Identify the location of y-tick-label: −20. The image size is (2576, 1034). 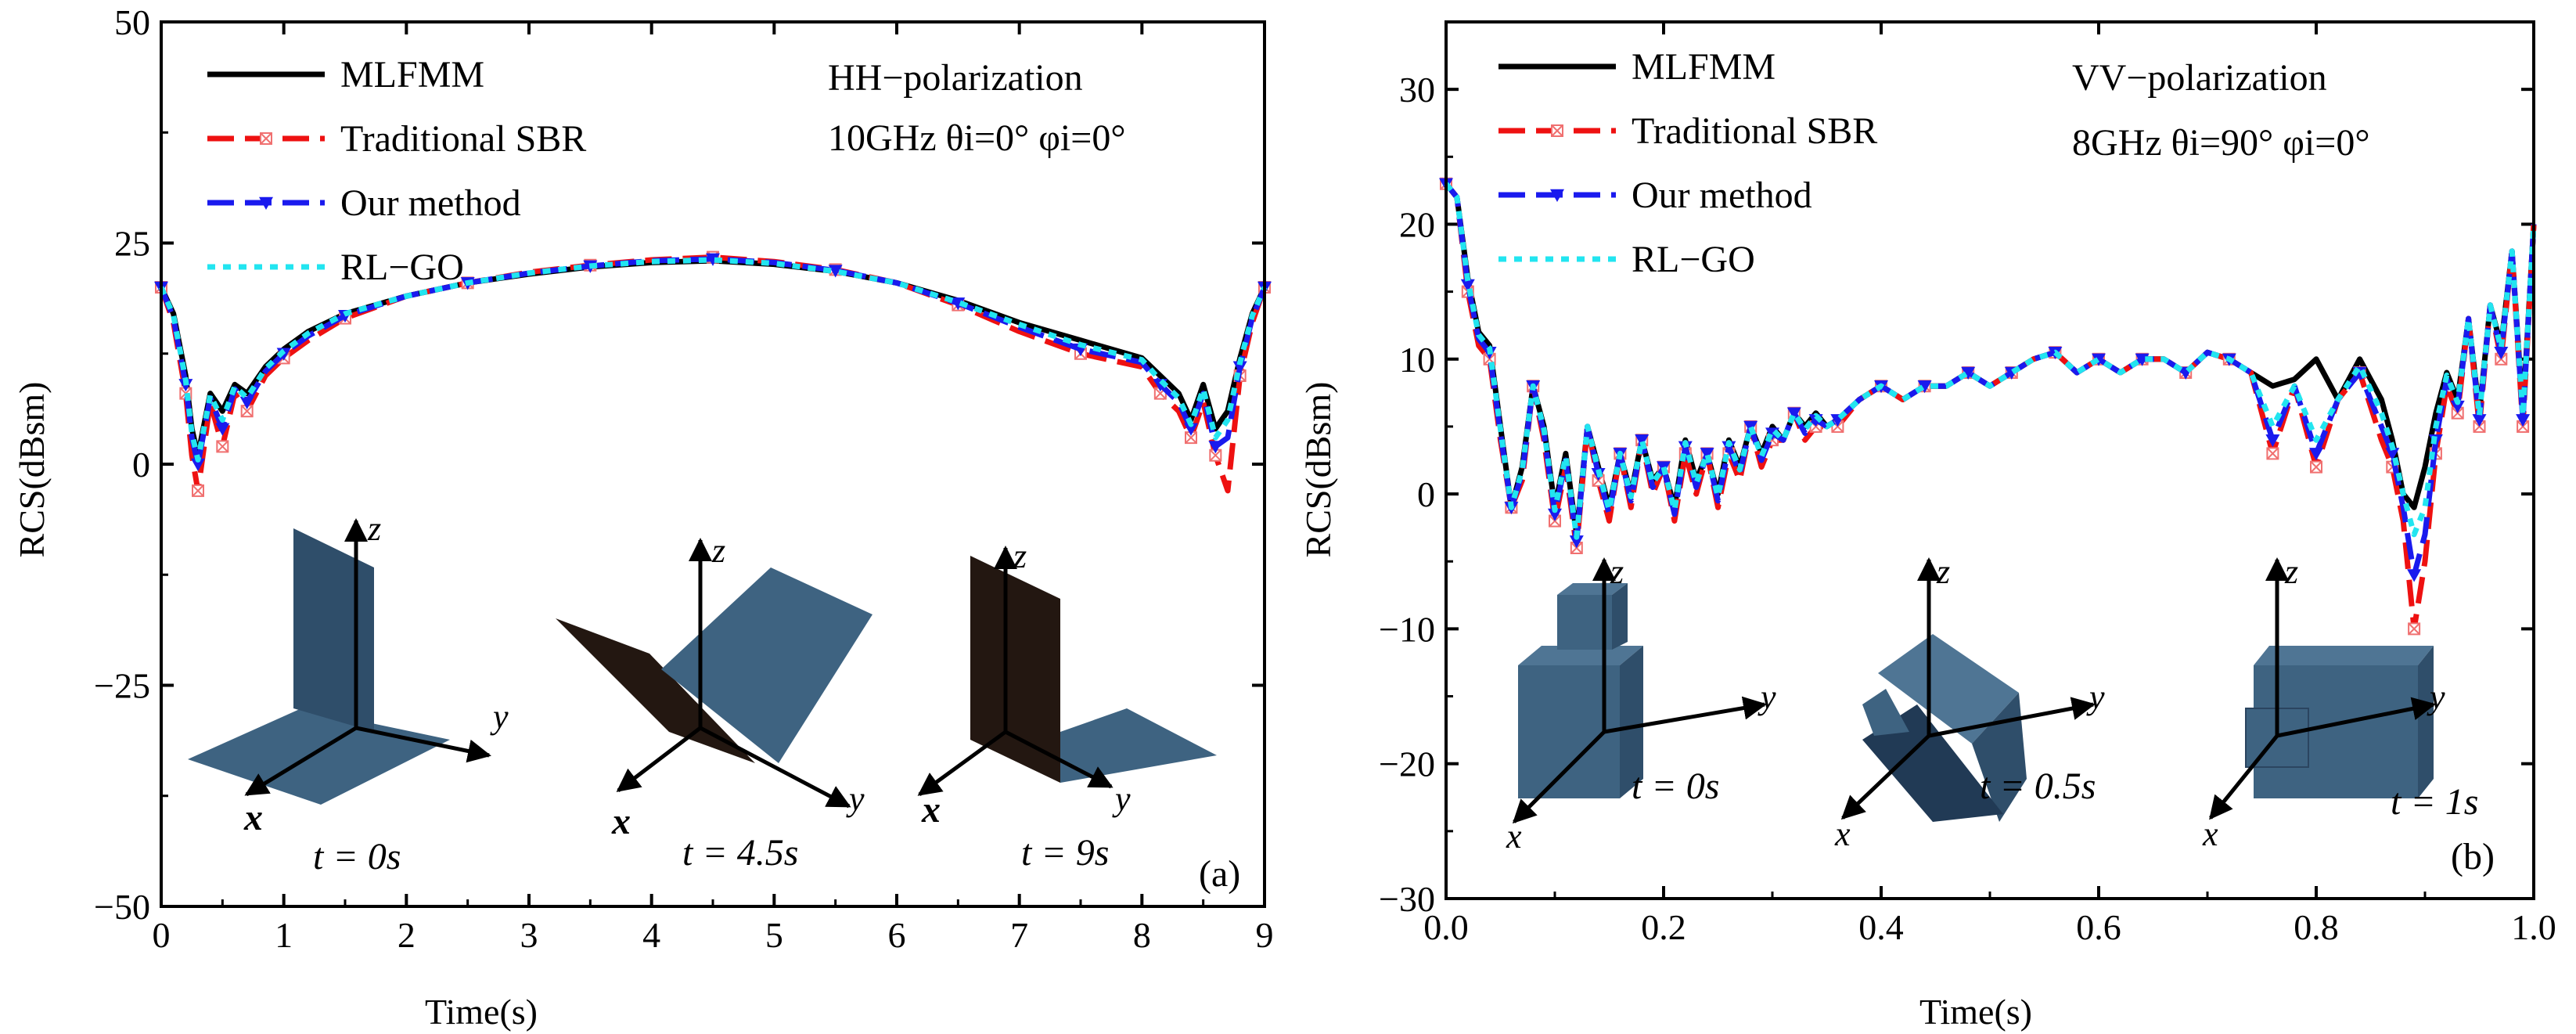
(1407, 764).